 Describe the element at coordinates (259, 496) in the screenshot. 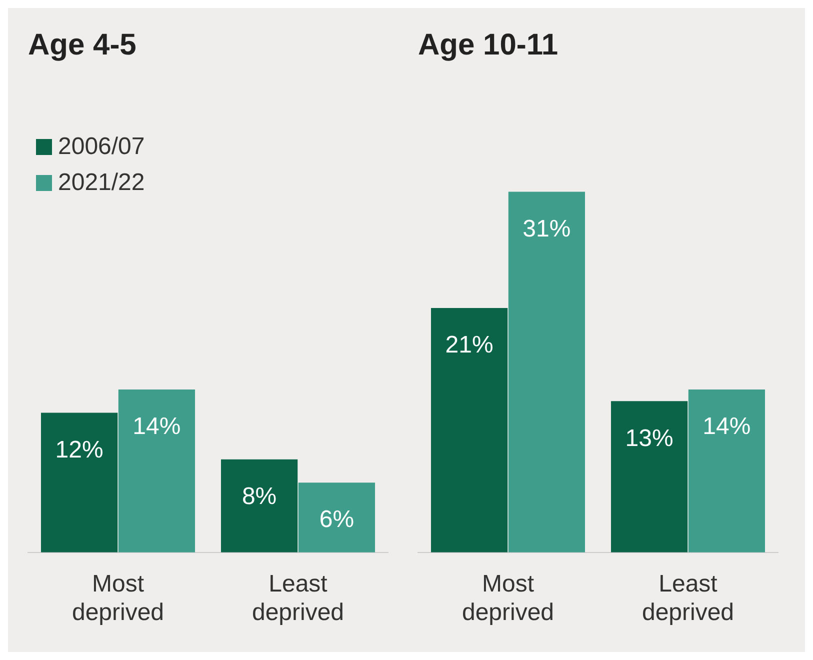

I see `data-label: 8%` at that location.